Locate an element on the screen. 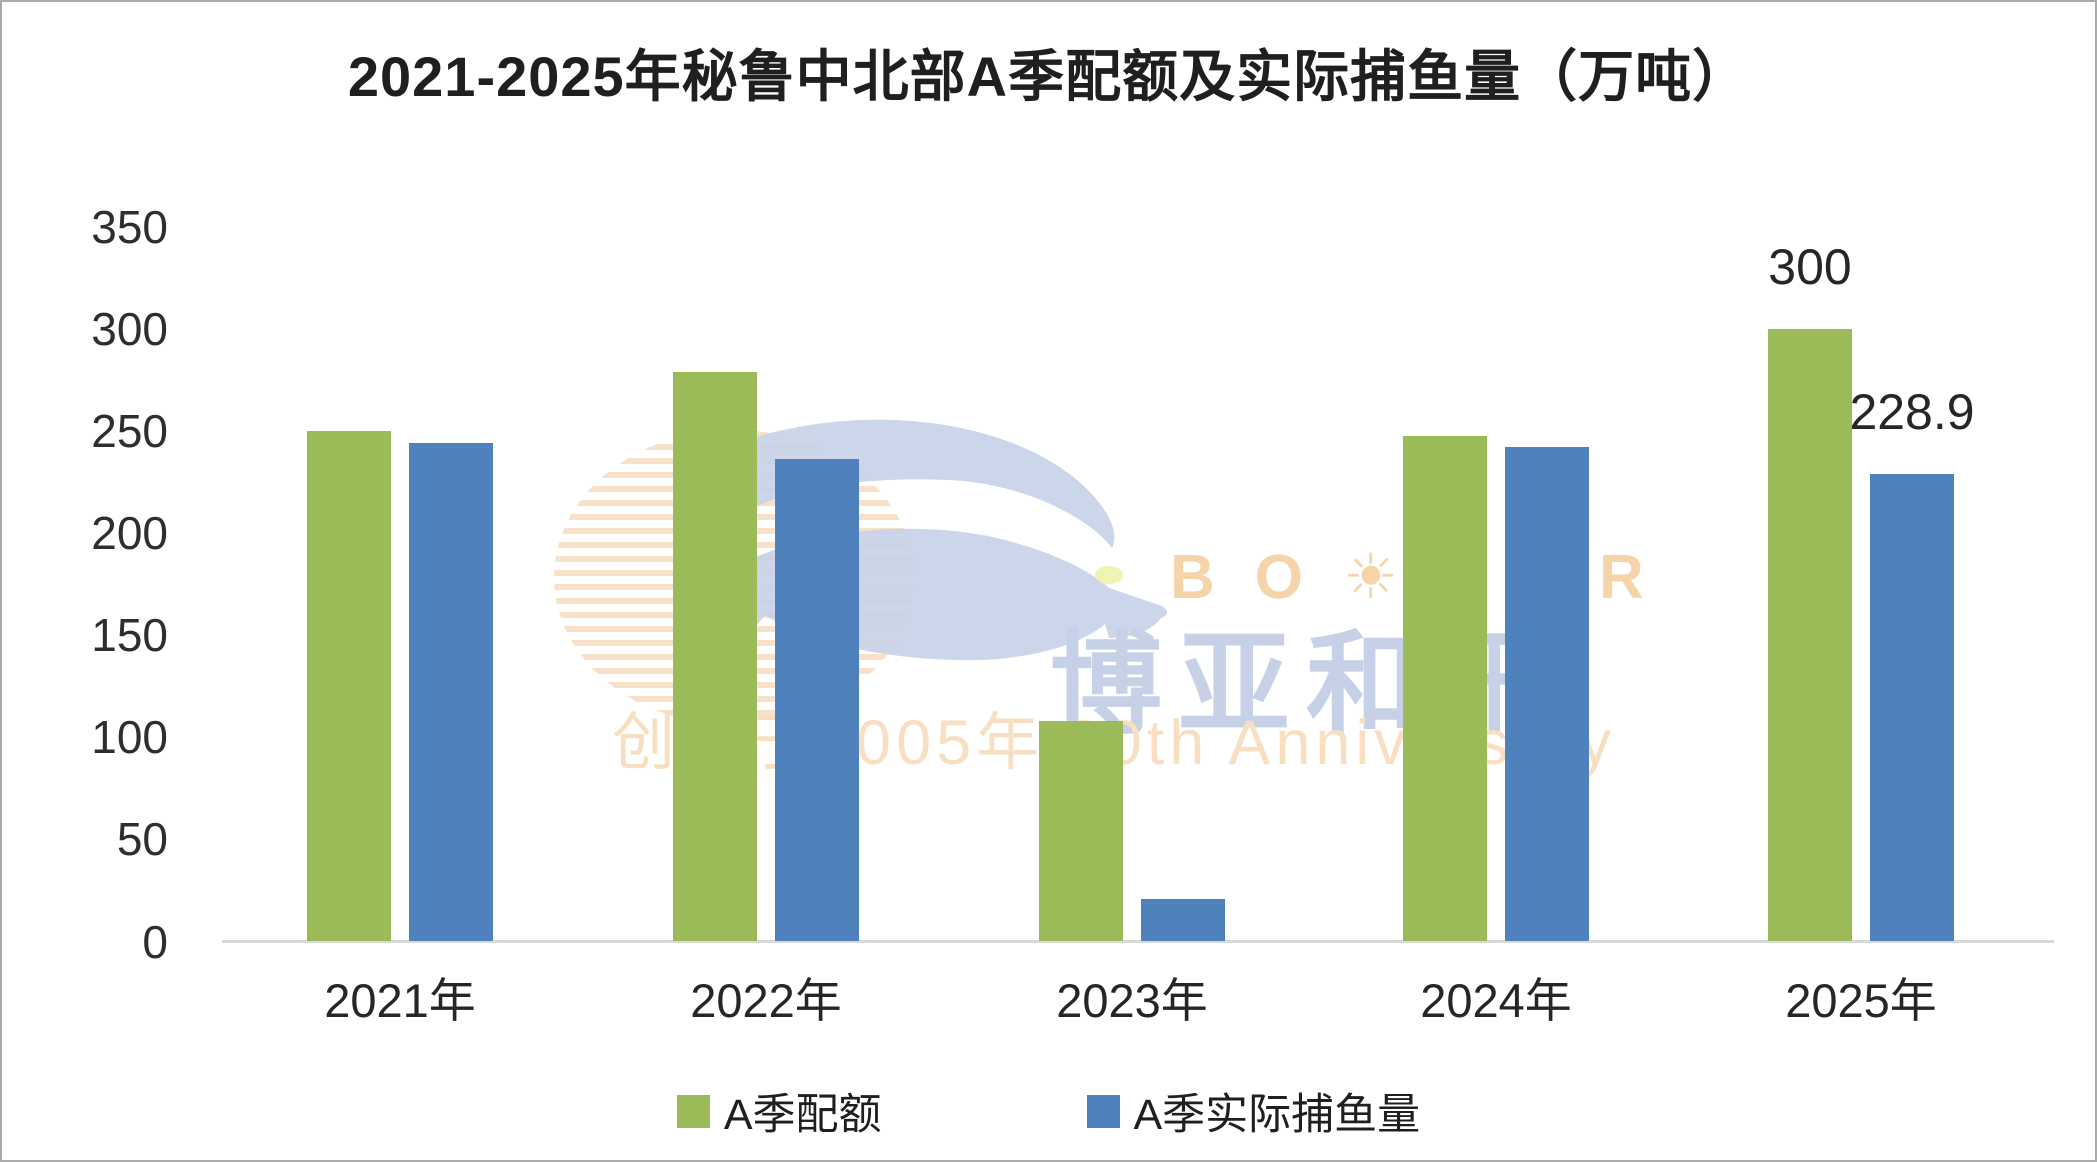 Image resolution: width=2097 pixels, height=1162 pixels. bar-2022年-A季配额 is located at coordinates (715, 656).